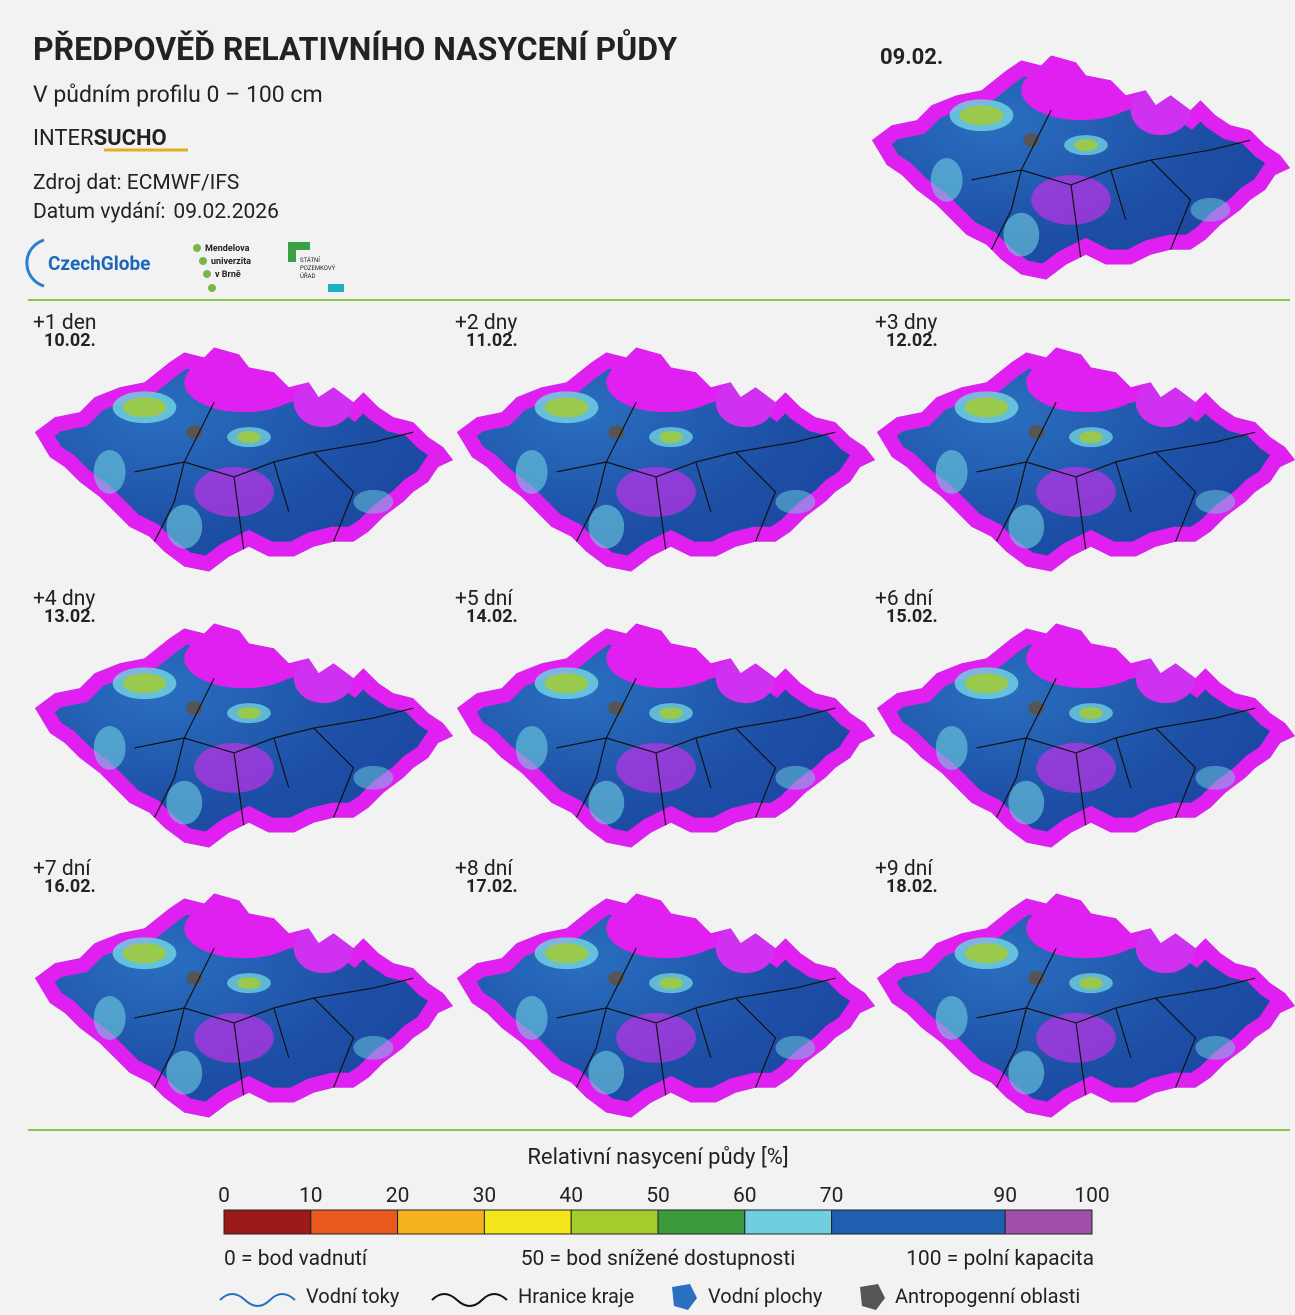 The image size is (1295, 1315). Describe the element at coordinates (912, 340) in the screenshot. I see `forecast-date: 12.02.` at that location.